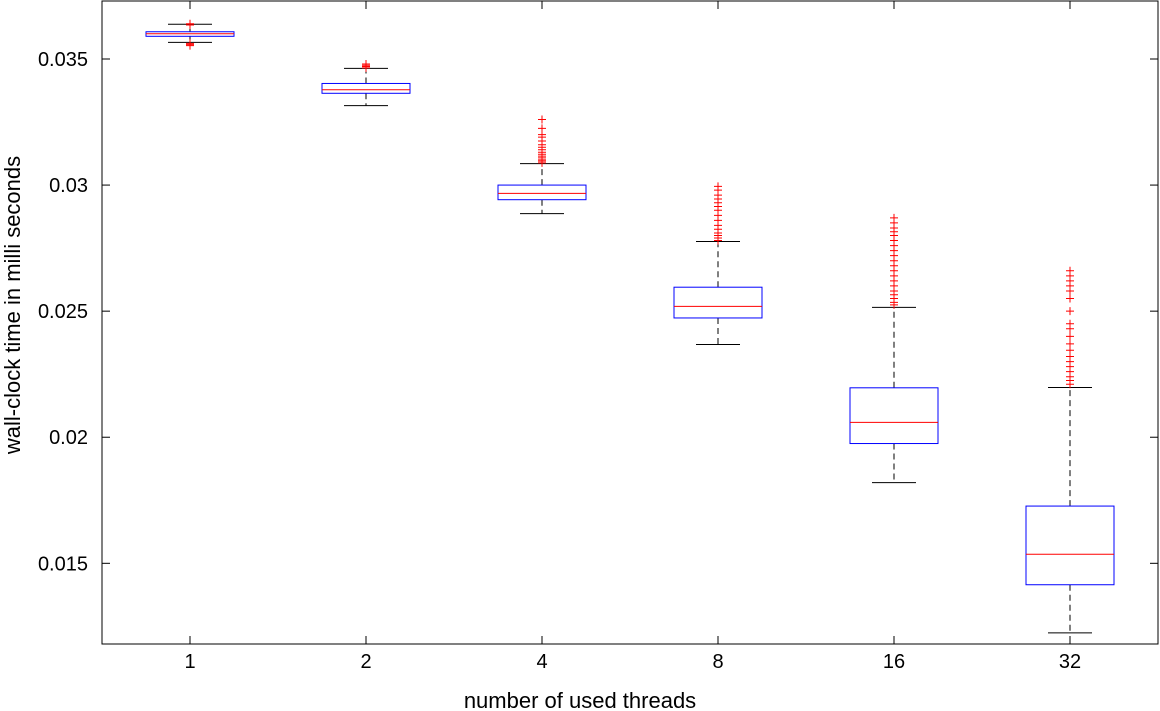 The width and height of the screenshot is (1160, 711). What do you see at coordinates (189, 662) in the screenshot?
I see `x-tick-label: 1` at bounding box center [189, 662].